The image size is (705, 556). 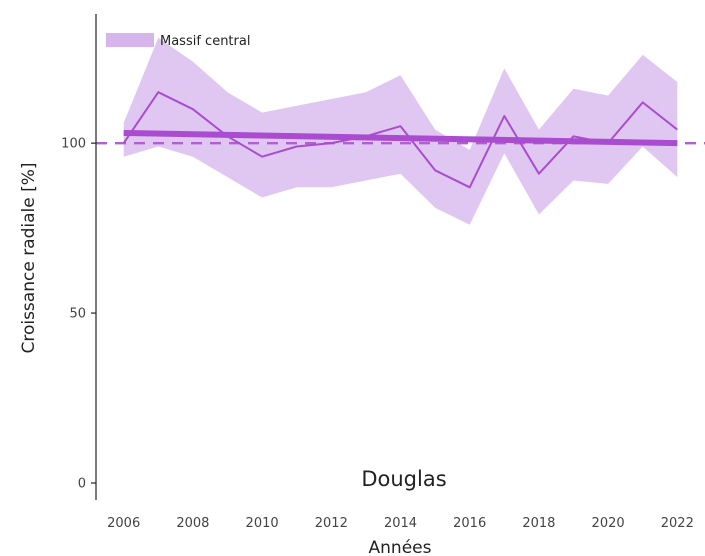 I want to click on legend: Massif central, so click(x=178, y=41).